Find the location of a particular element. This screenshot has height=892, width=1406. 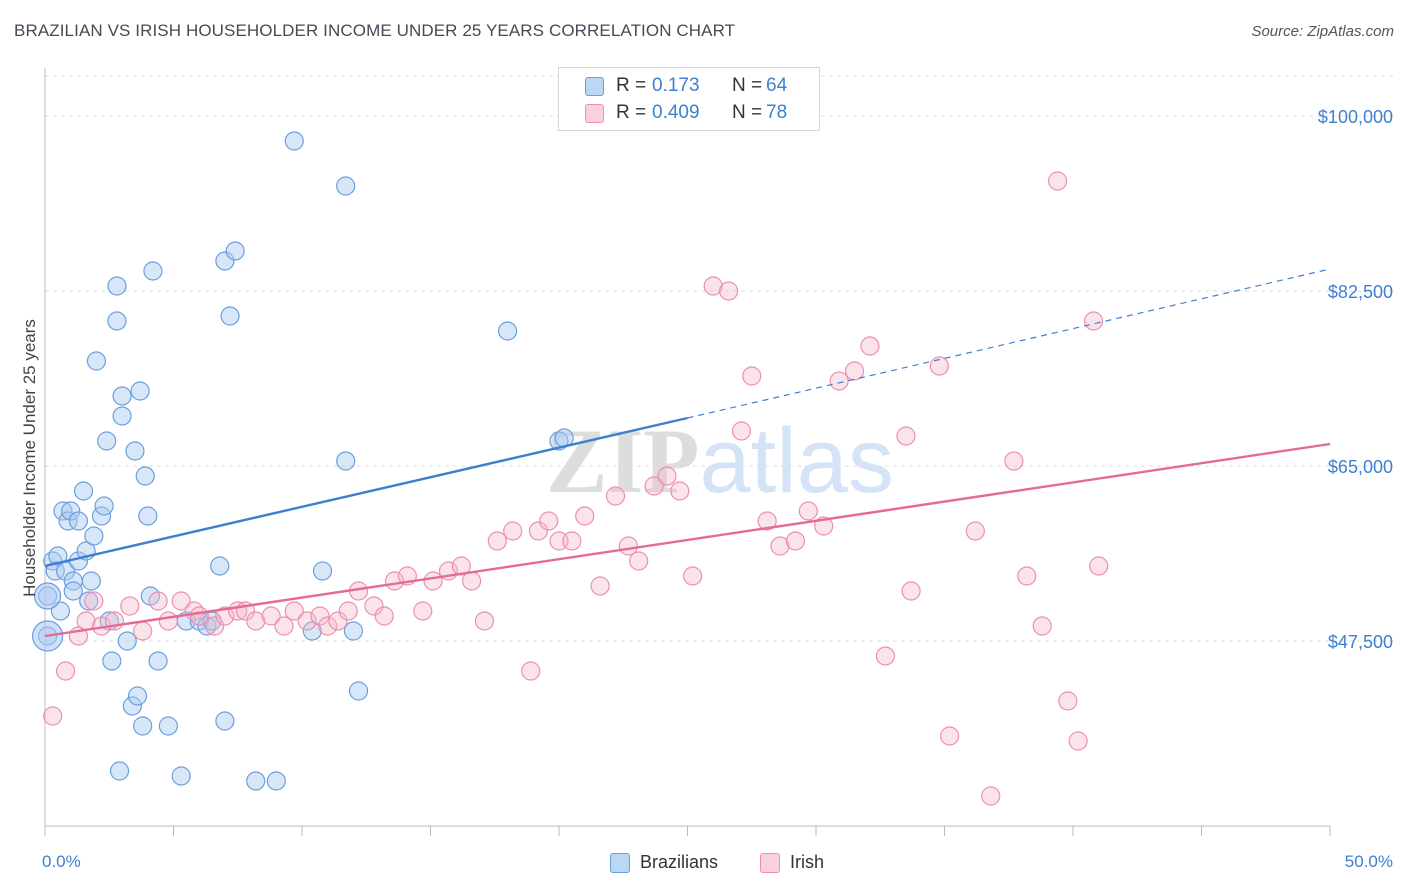

series-legend: Brazilians Irish is located at coordinates (703, 864).